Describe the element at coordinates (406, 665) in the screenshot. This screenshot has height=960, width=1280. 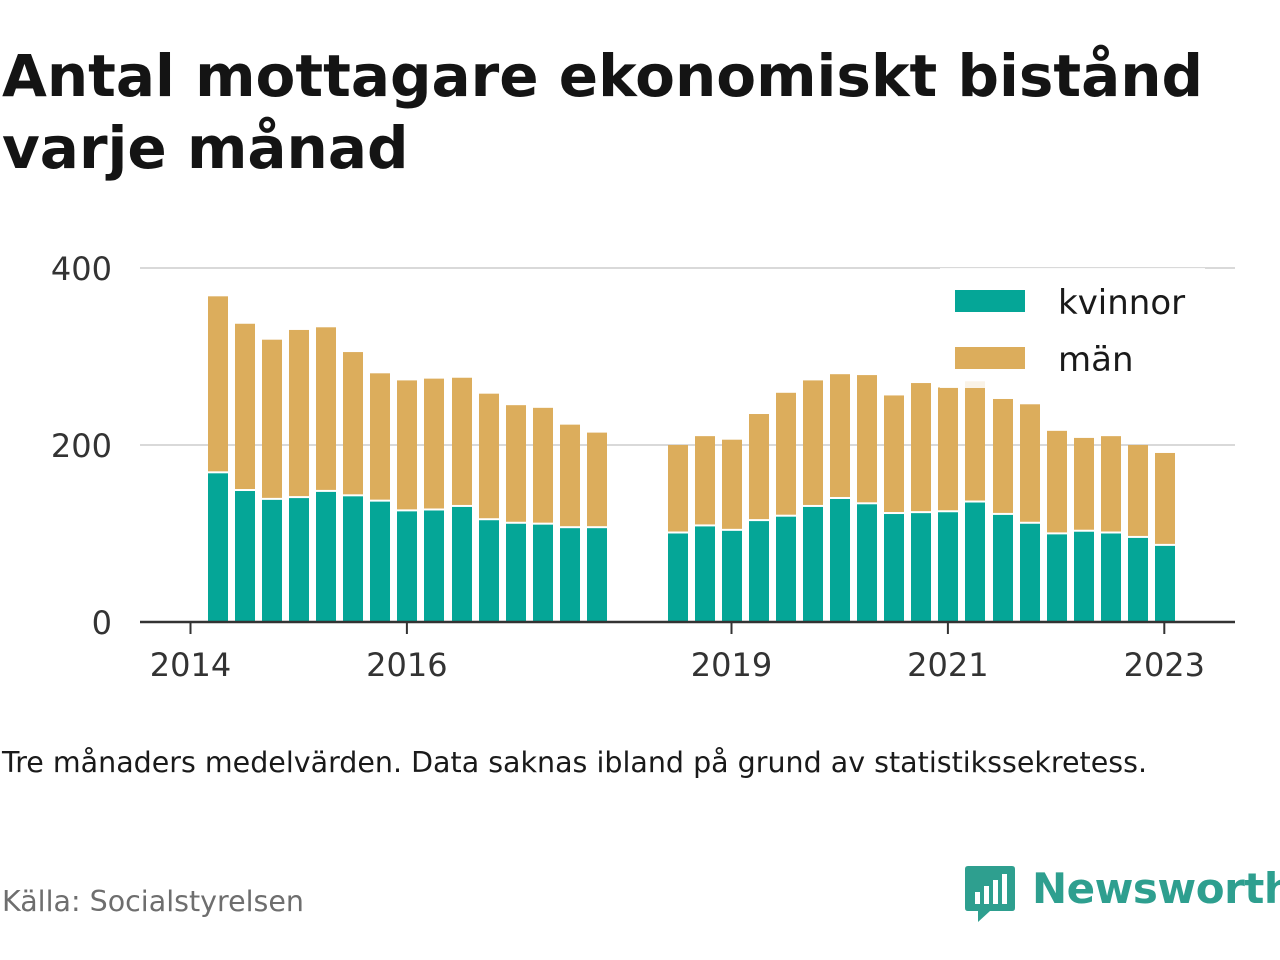
I see `x-tick-label: 2016` at that location.